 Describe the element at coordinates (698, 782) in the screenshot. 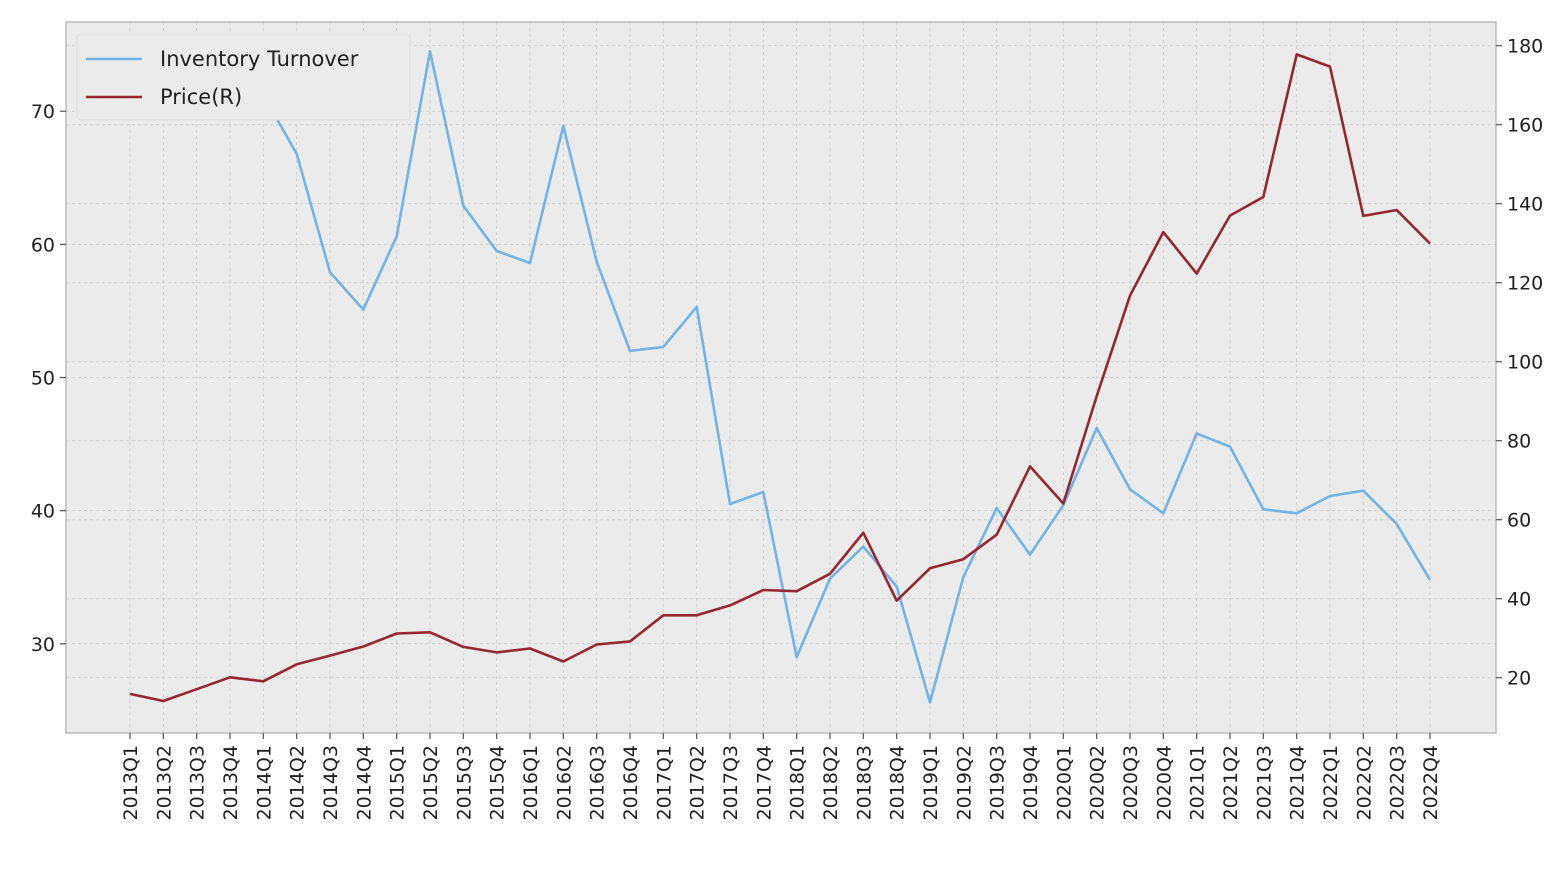

I see `x-tick-label: 2017Q2` at that location.